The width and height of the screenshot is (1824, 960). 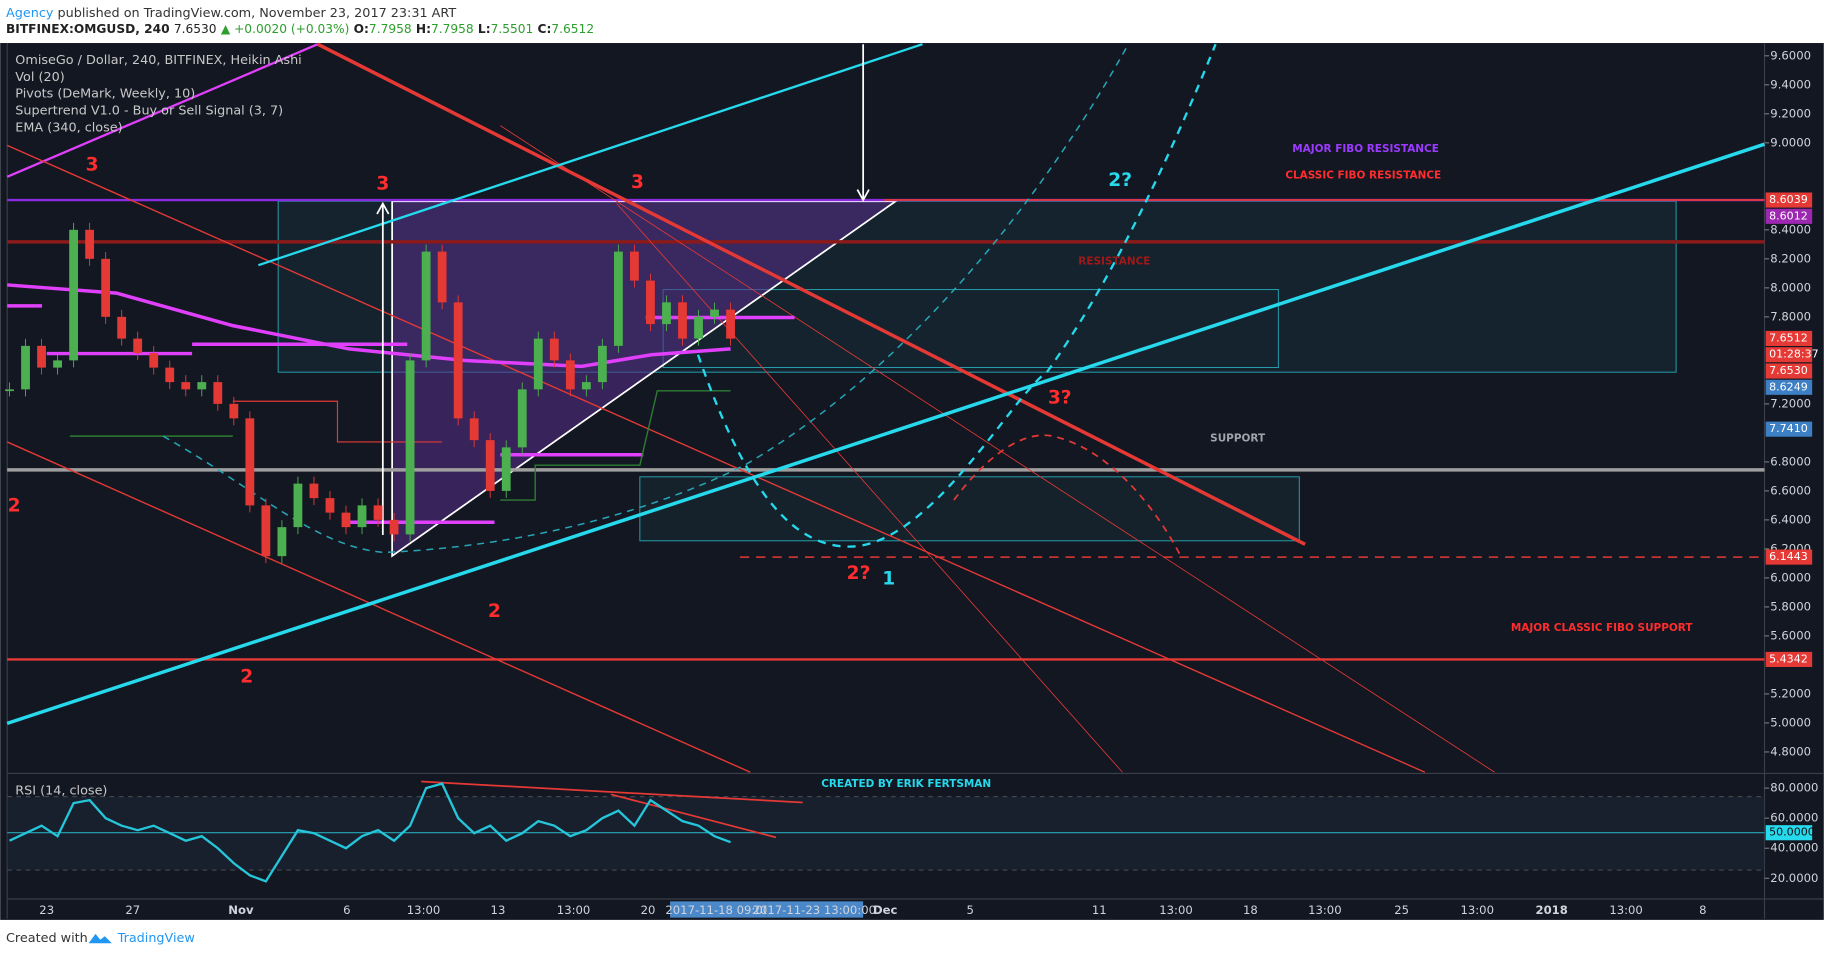 What do you see at coordinates (39, 77) in the screenshot?
I see `legend-item: Vol (20)` at bounding box center [39, 77].